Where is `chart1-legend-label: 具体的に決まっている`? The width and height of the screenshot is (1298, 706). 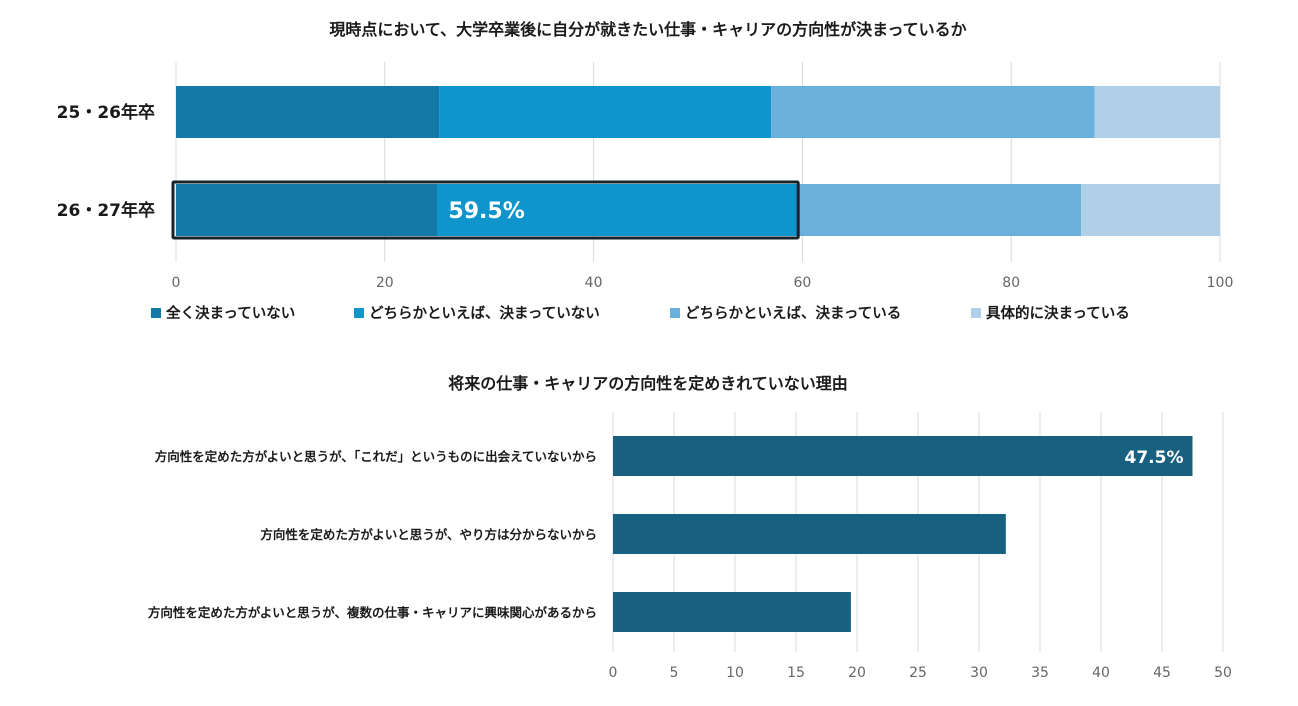 chart1-legend-label: 具体的に決まっている is located at coordinates (1058, 313).